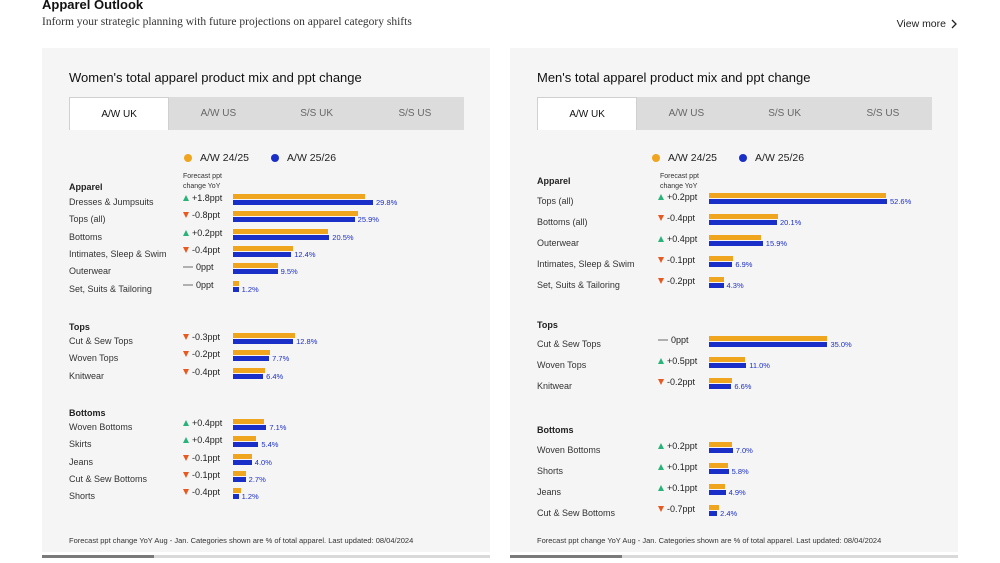 The image size is (1000, 563). I want to click on row-label: Intimates, Sleep & Swim, so click(118, 253).